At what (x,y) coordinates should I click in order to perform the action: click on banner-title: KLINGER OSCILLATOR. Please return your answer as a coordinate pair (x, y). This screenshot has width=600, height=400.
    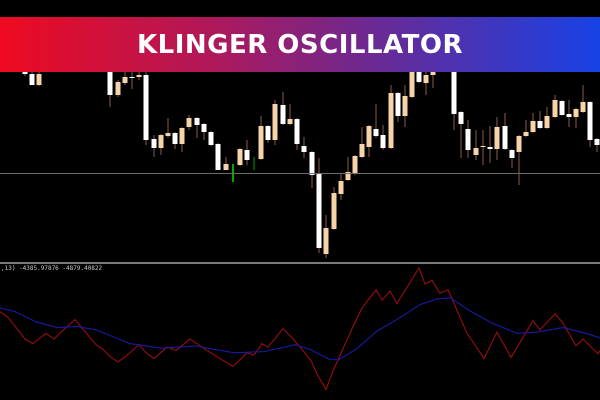
    Looking at the image, I should click on (299, 44).